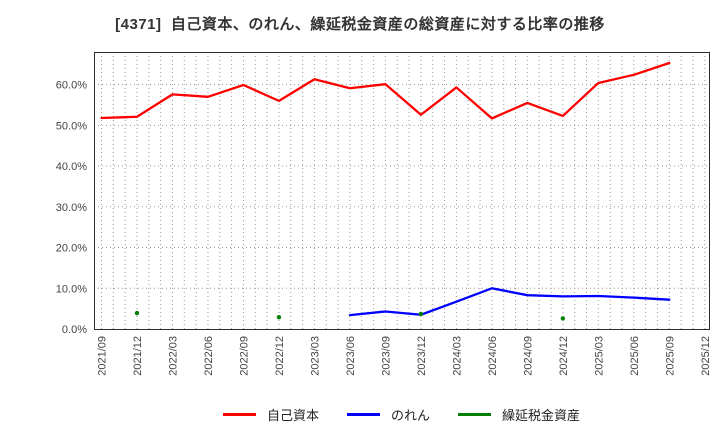 The image size is (720, 440). What do you see at coordinates (422, 356) in the screenshot?
I see `svg-text: 2023/12` at bounding box center [422, 356].